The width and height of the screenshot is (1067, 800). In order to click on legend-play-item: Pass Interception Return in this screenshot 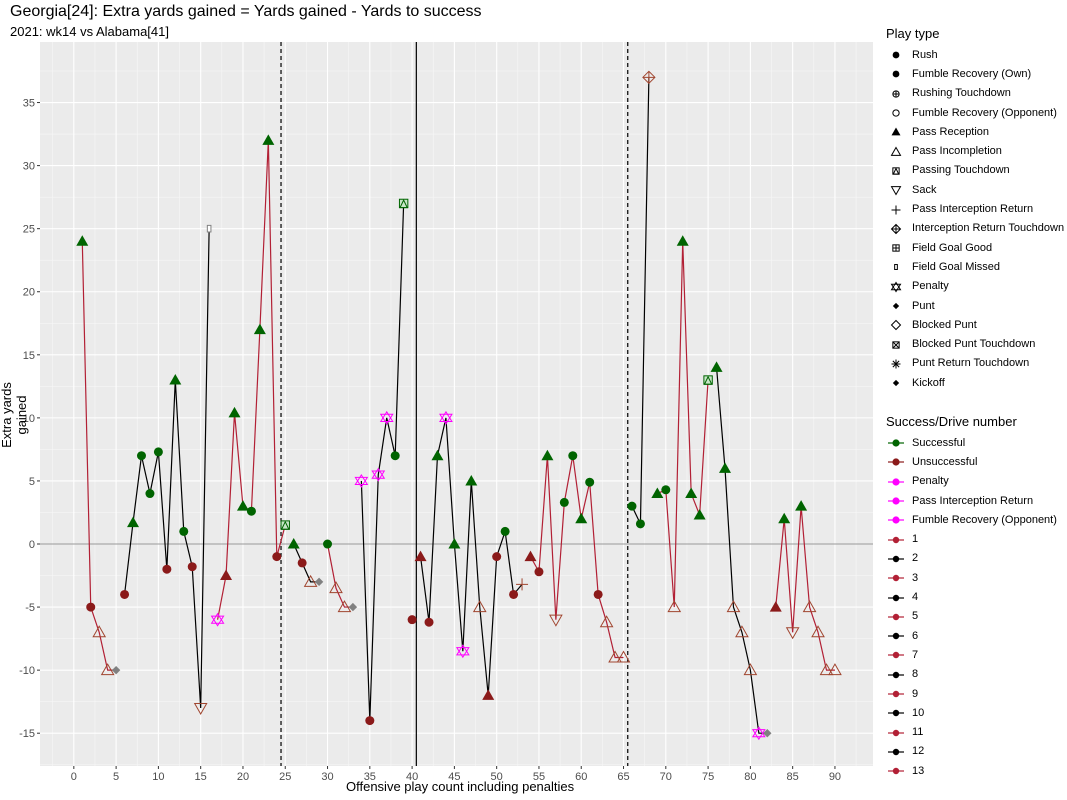, I will do `click(975, 208)`.